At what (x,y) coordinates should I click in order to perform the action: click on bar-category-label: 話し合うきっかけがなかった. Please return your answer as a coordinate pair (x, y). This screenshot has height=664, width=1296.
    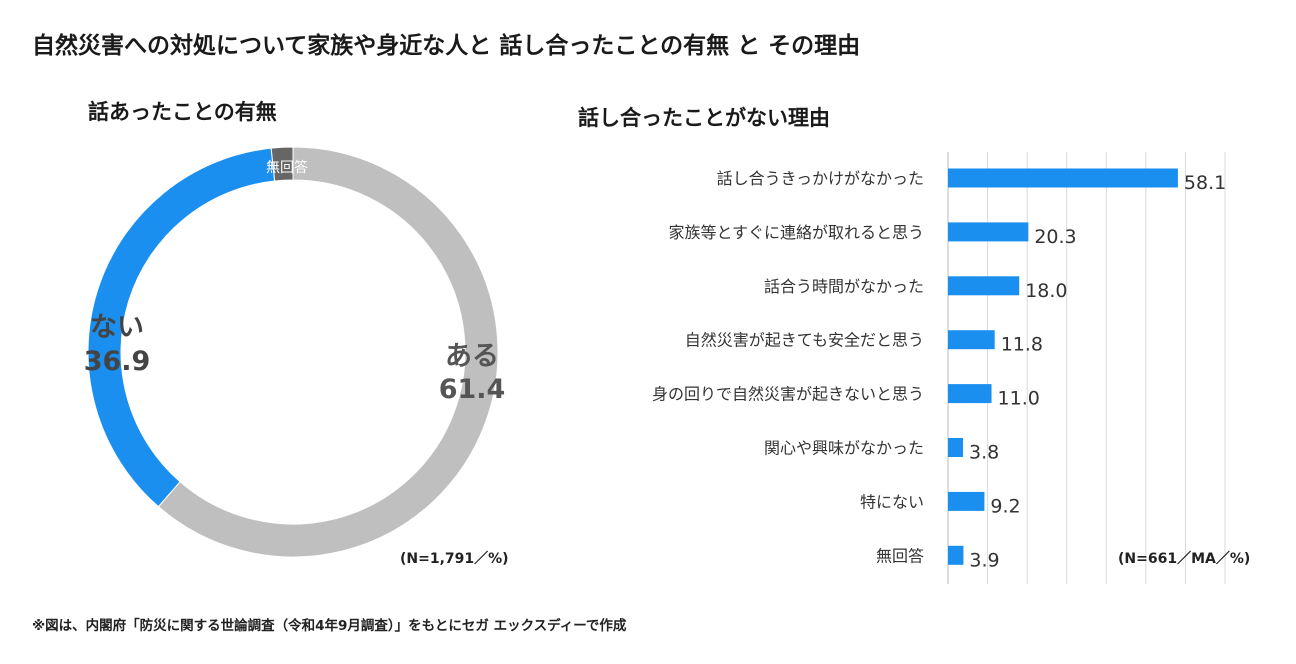
    Looking at the image, I should click on (820, 178).